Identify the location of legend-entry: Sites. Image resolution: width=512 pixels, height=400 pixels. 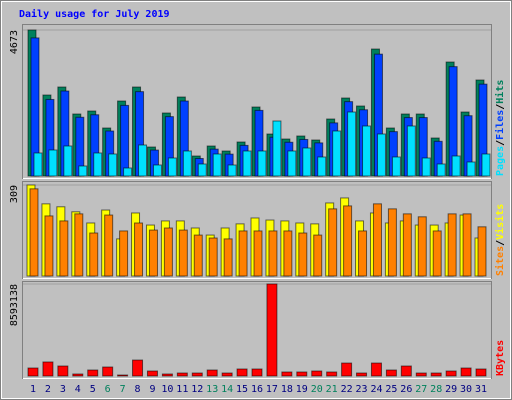
(500, 261).